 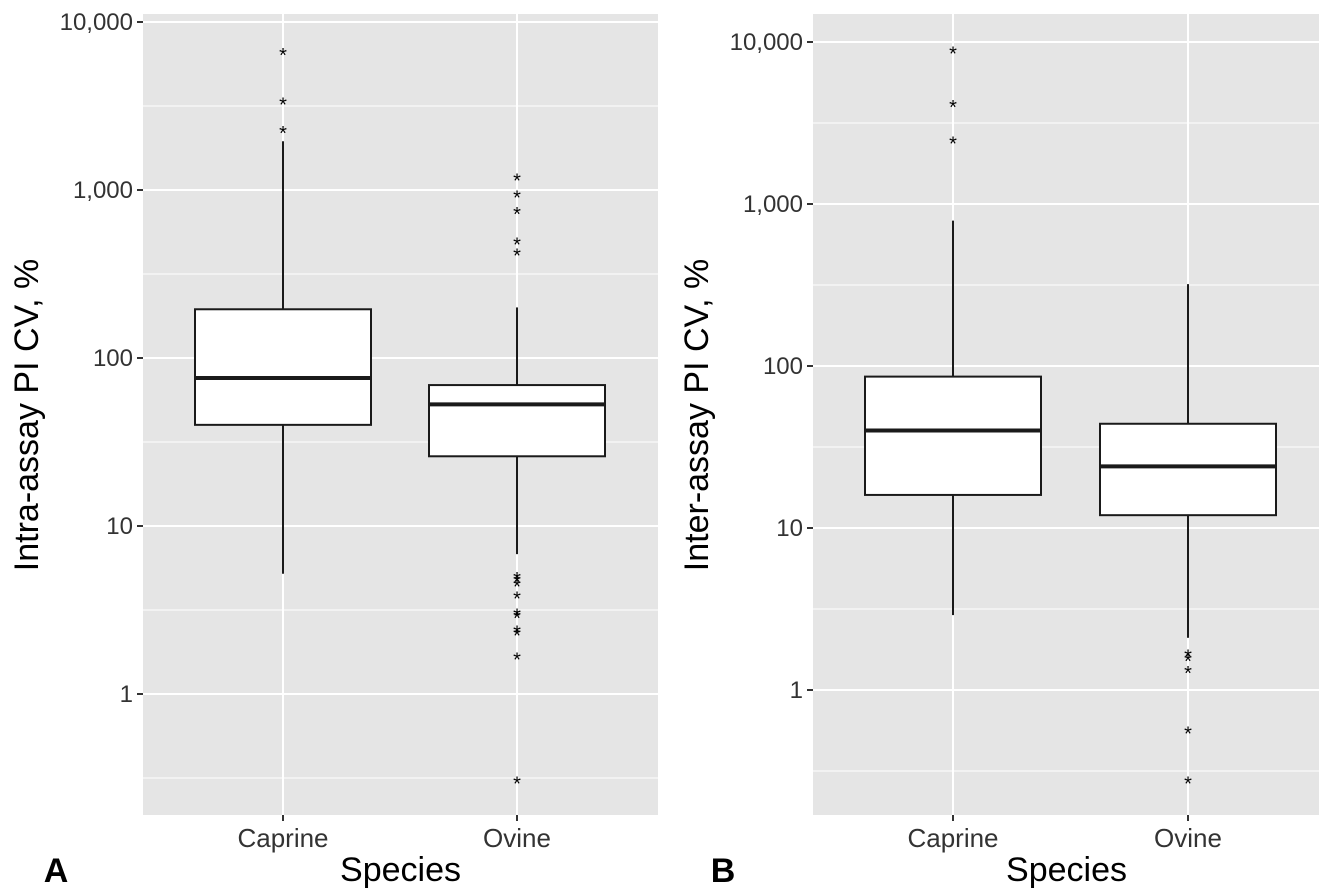 I want to click on box-ovine: ***************, so click(x=517, y=483).